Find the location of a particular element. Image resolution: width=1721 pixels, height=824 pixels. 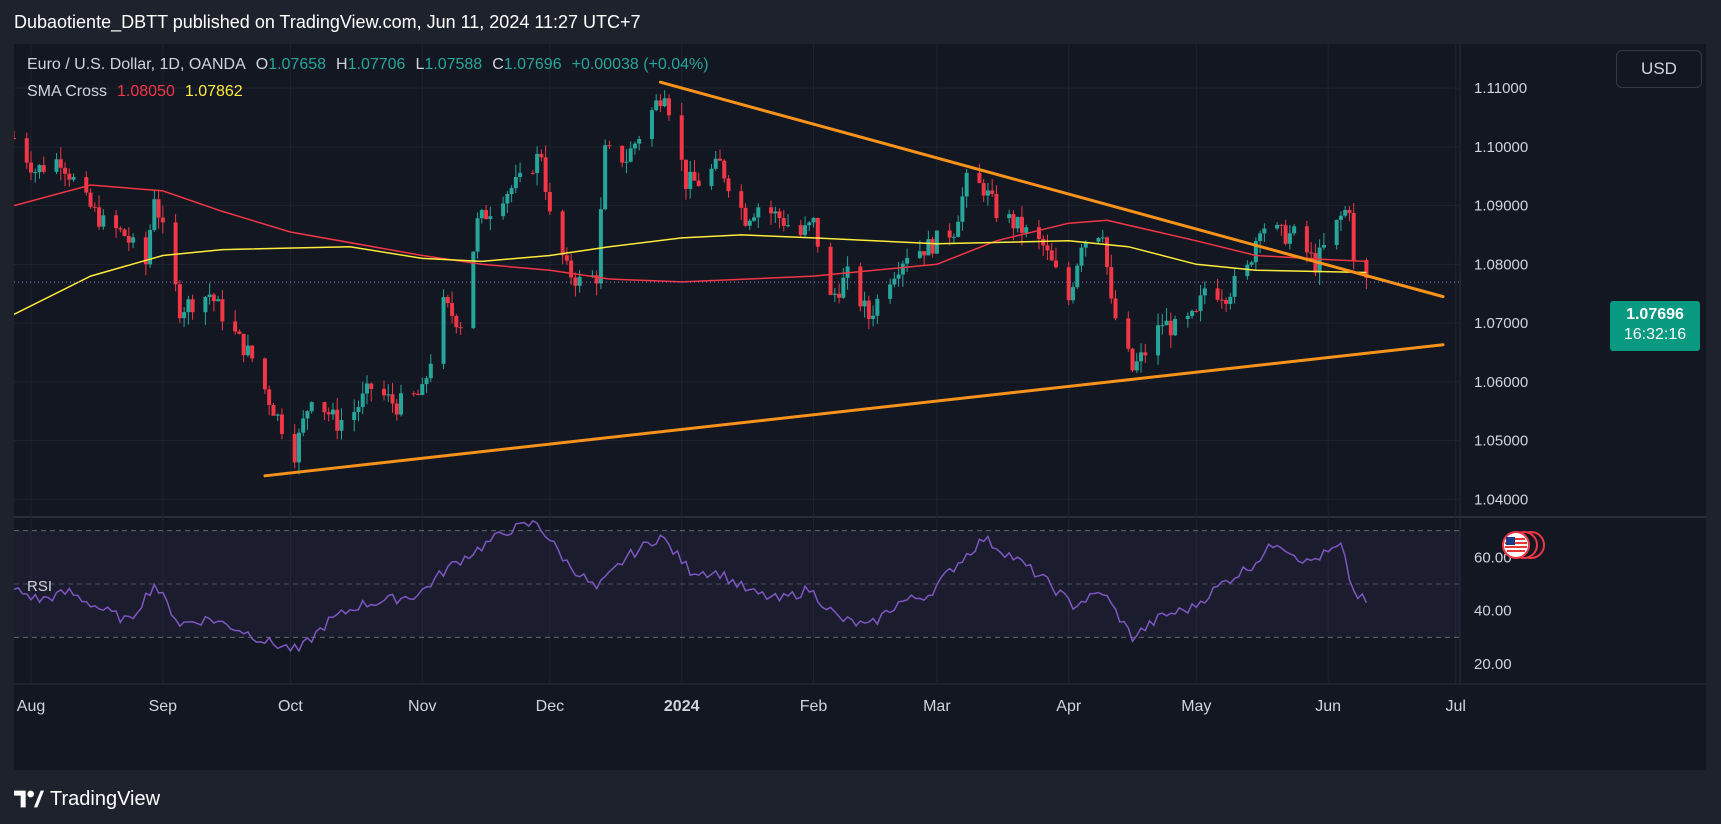

footer: TradingView is located at coordinates (87, 799).